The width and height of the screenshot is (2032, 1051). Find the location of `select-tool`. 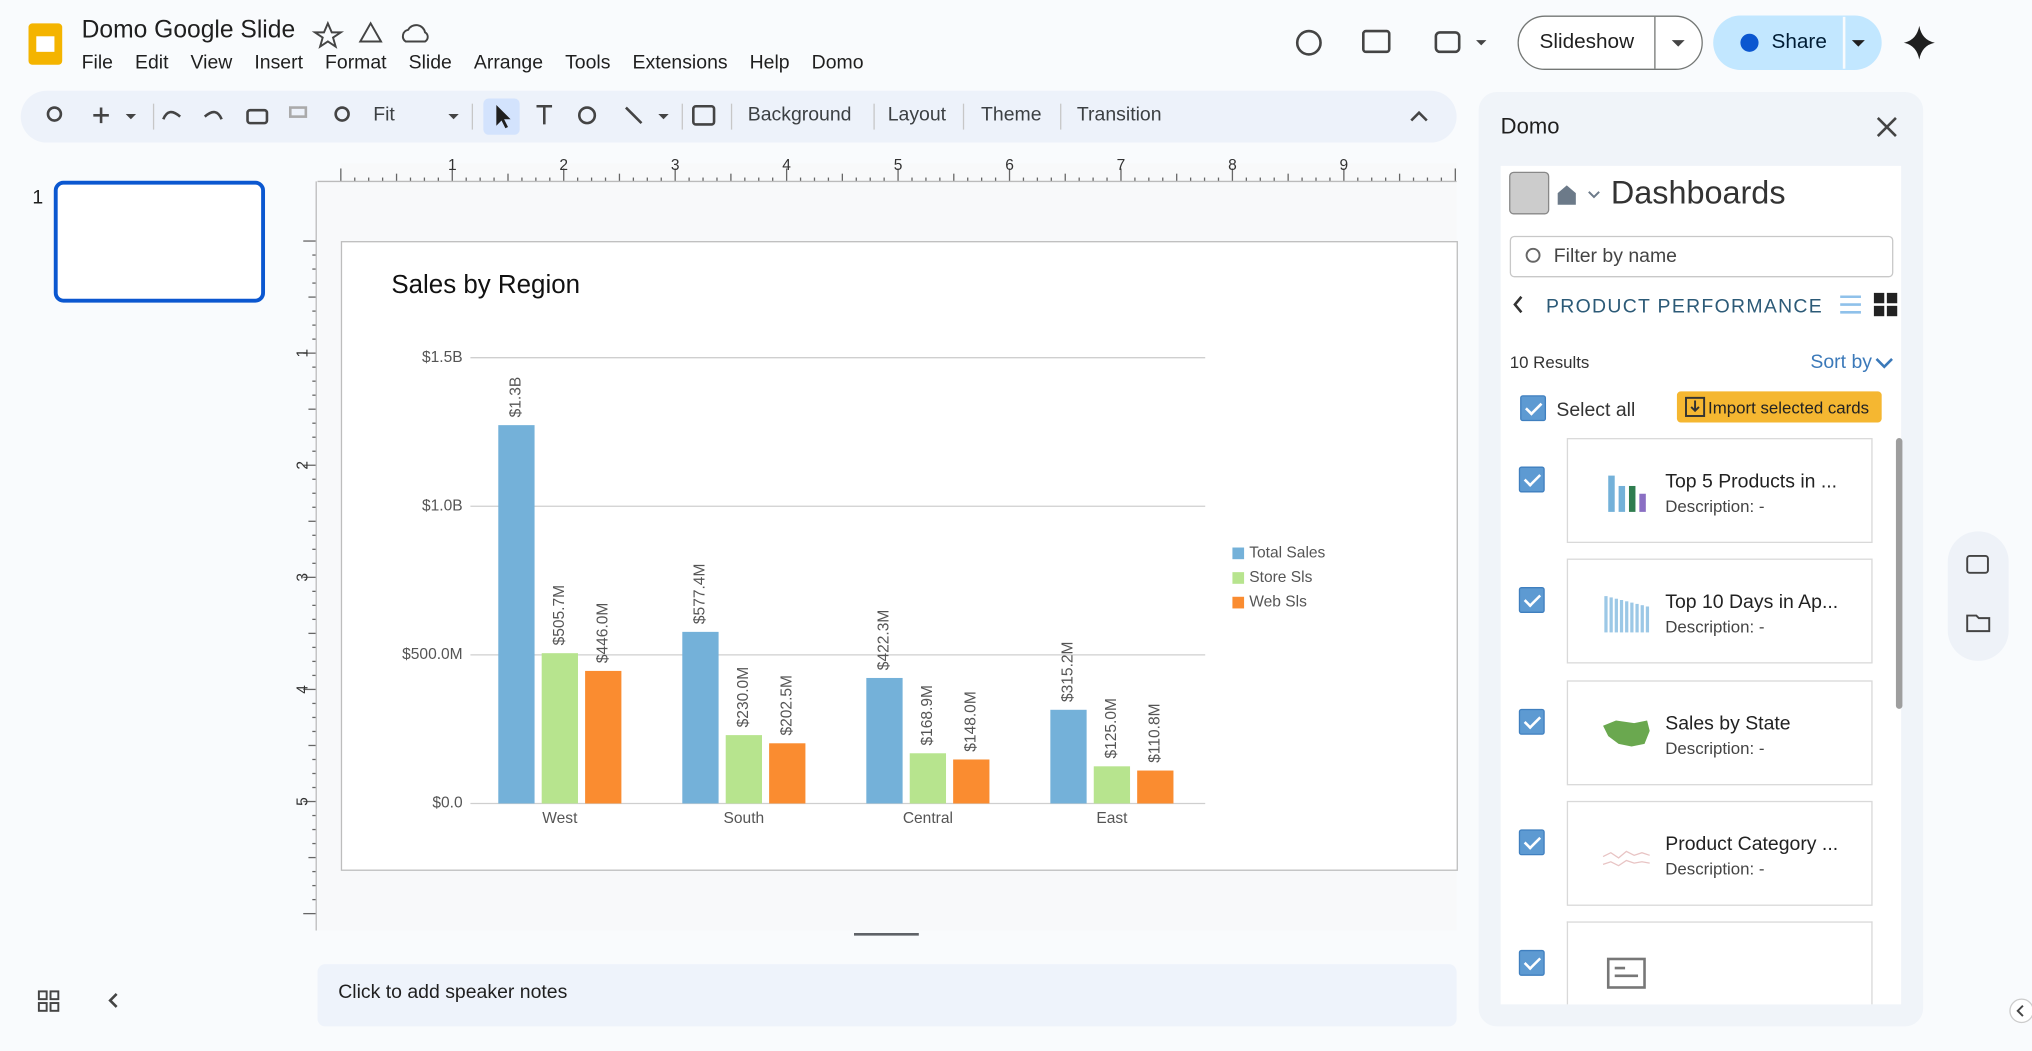

select-tool is located at coordinates (503, 116).